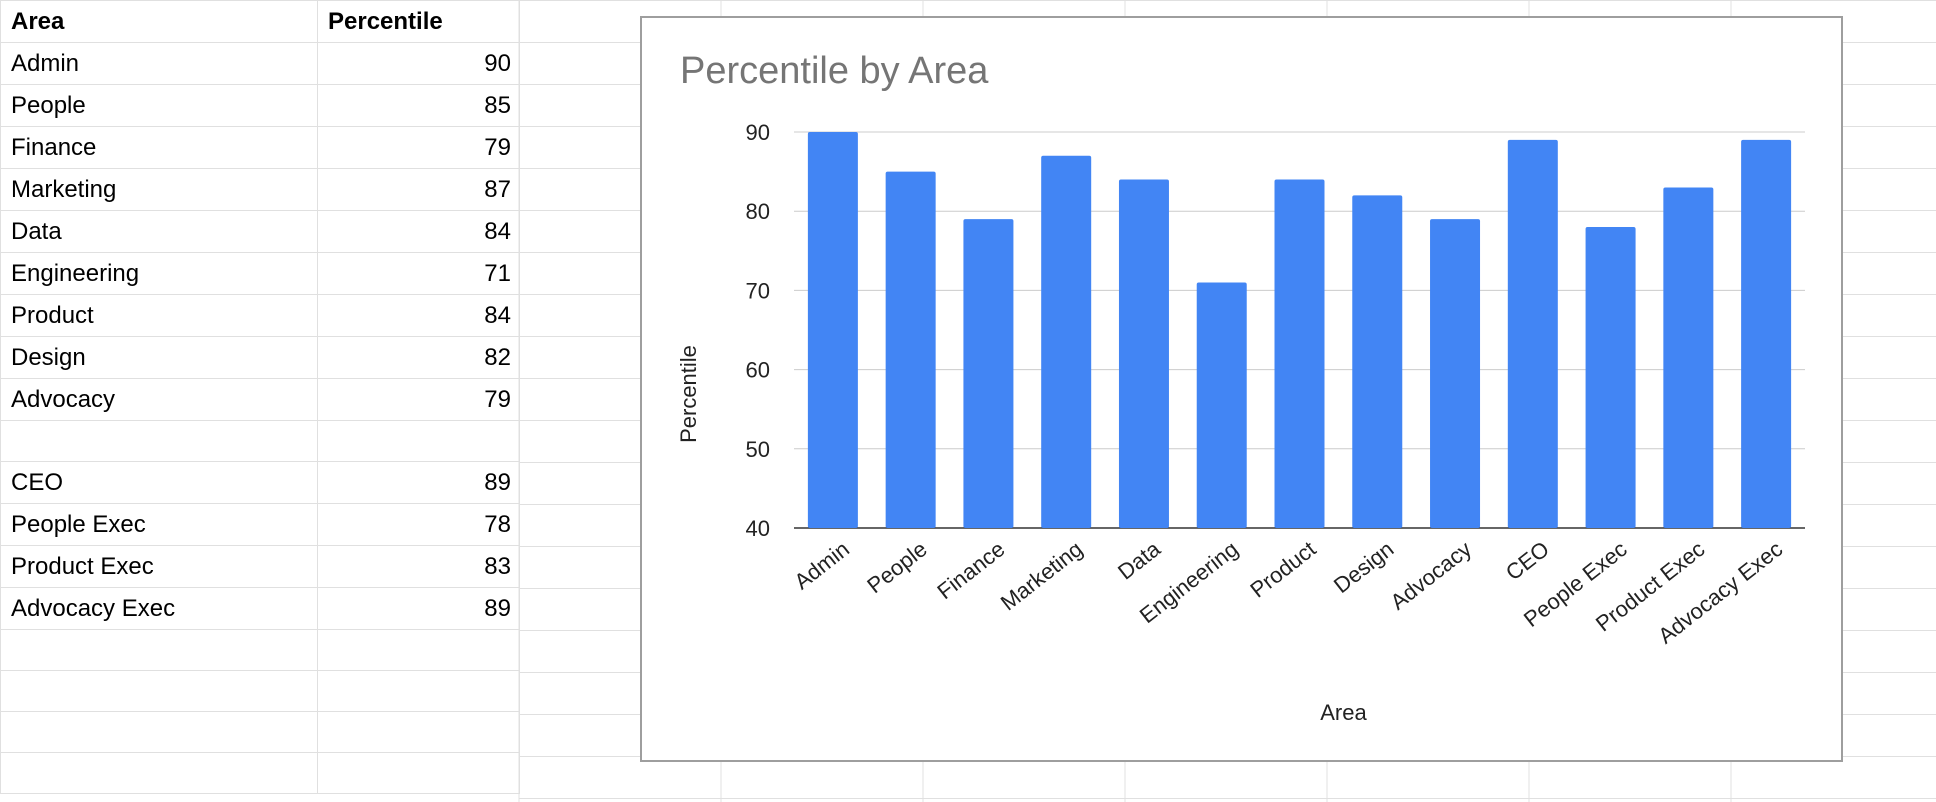 This screenshot has width=1936, height=802. Describe the element at coordinates (1455, 373) in the screenshot. I see `bar-advocacy` at that location.